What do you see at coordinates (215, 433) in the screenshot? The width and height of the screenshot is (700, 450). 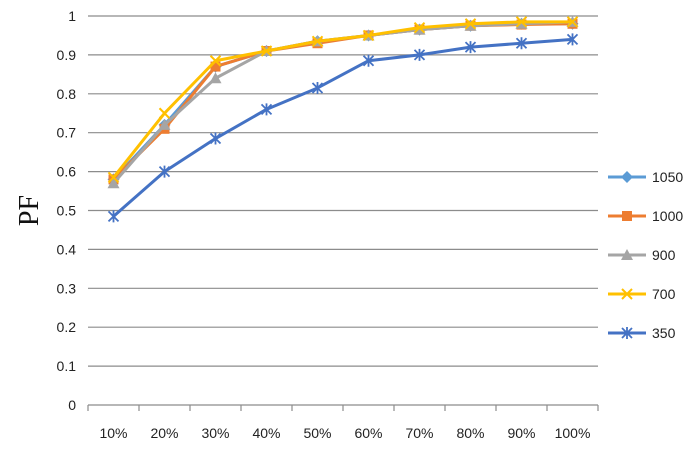 I see `x-tick-label: 30%` at bounding box center [215, 433].